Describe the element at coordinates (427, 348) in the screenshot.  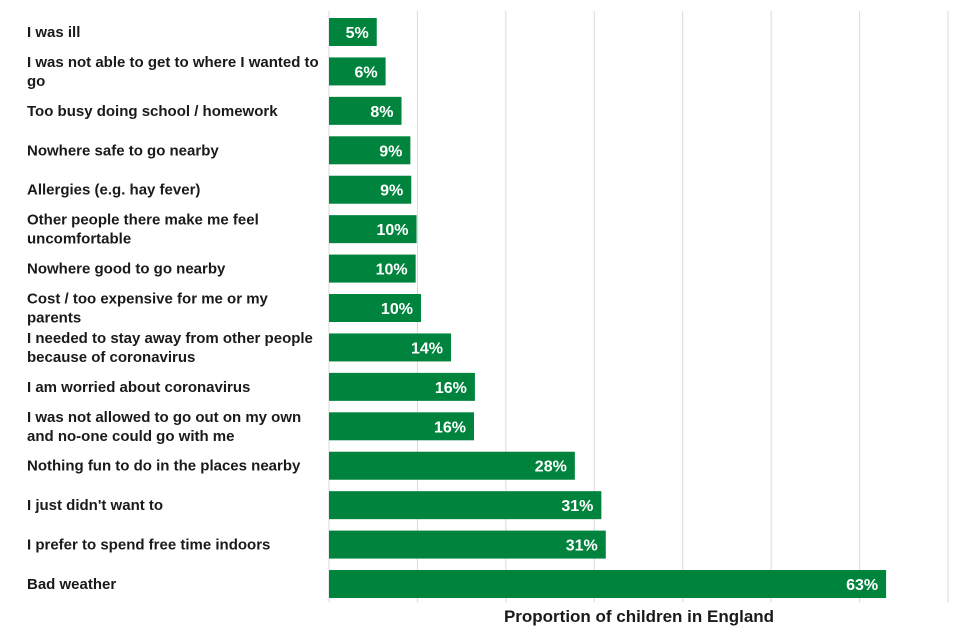
I see `data-label: 14%` at that location.